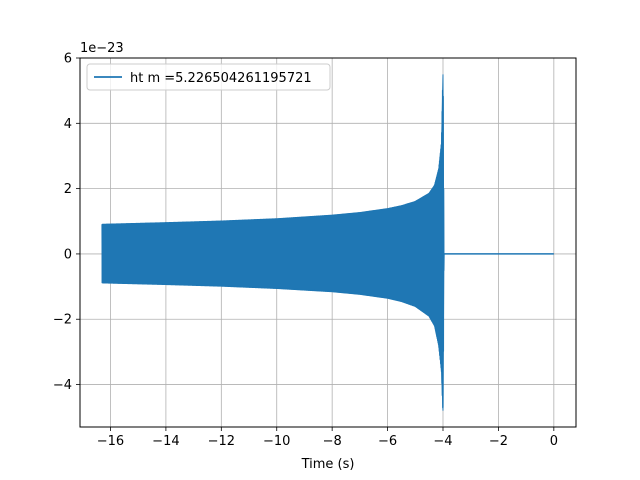 The image size is (640, 480). Describe the element at coordinates (221, 78) in the screenshot. I see `legend-entry: ht m =5.226504261195721` at that location.